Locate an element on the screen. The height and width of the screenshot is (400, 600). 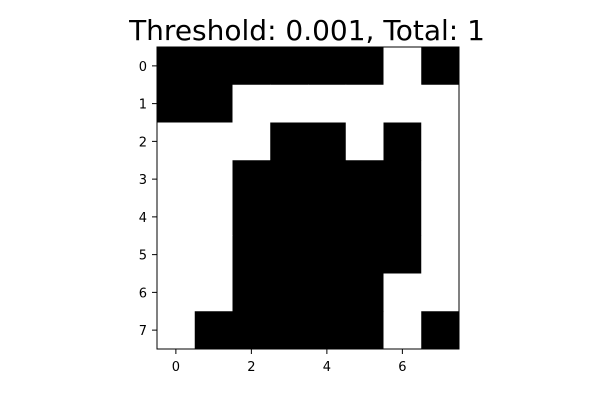
x-tick-label-4: 4 is located at coordinates (327, 367).